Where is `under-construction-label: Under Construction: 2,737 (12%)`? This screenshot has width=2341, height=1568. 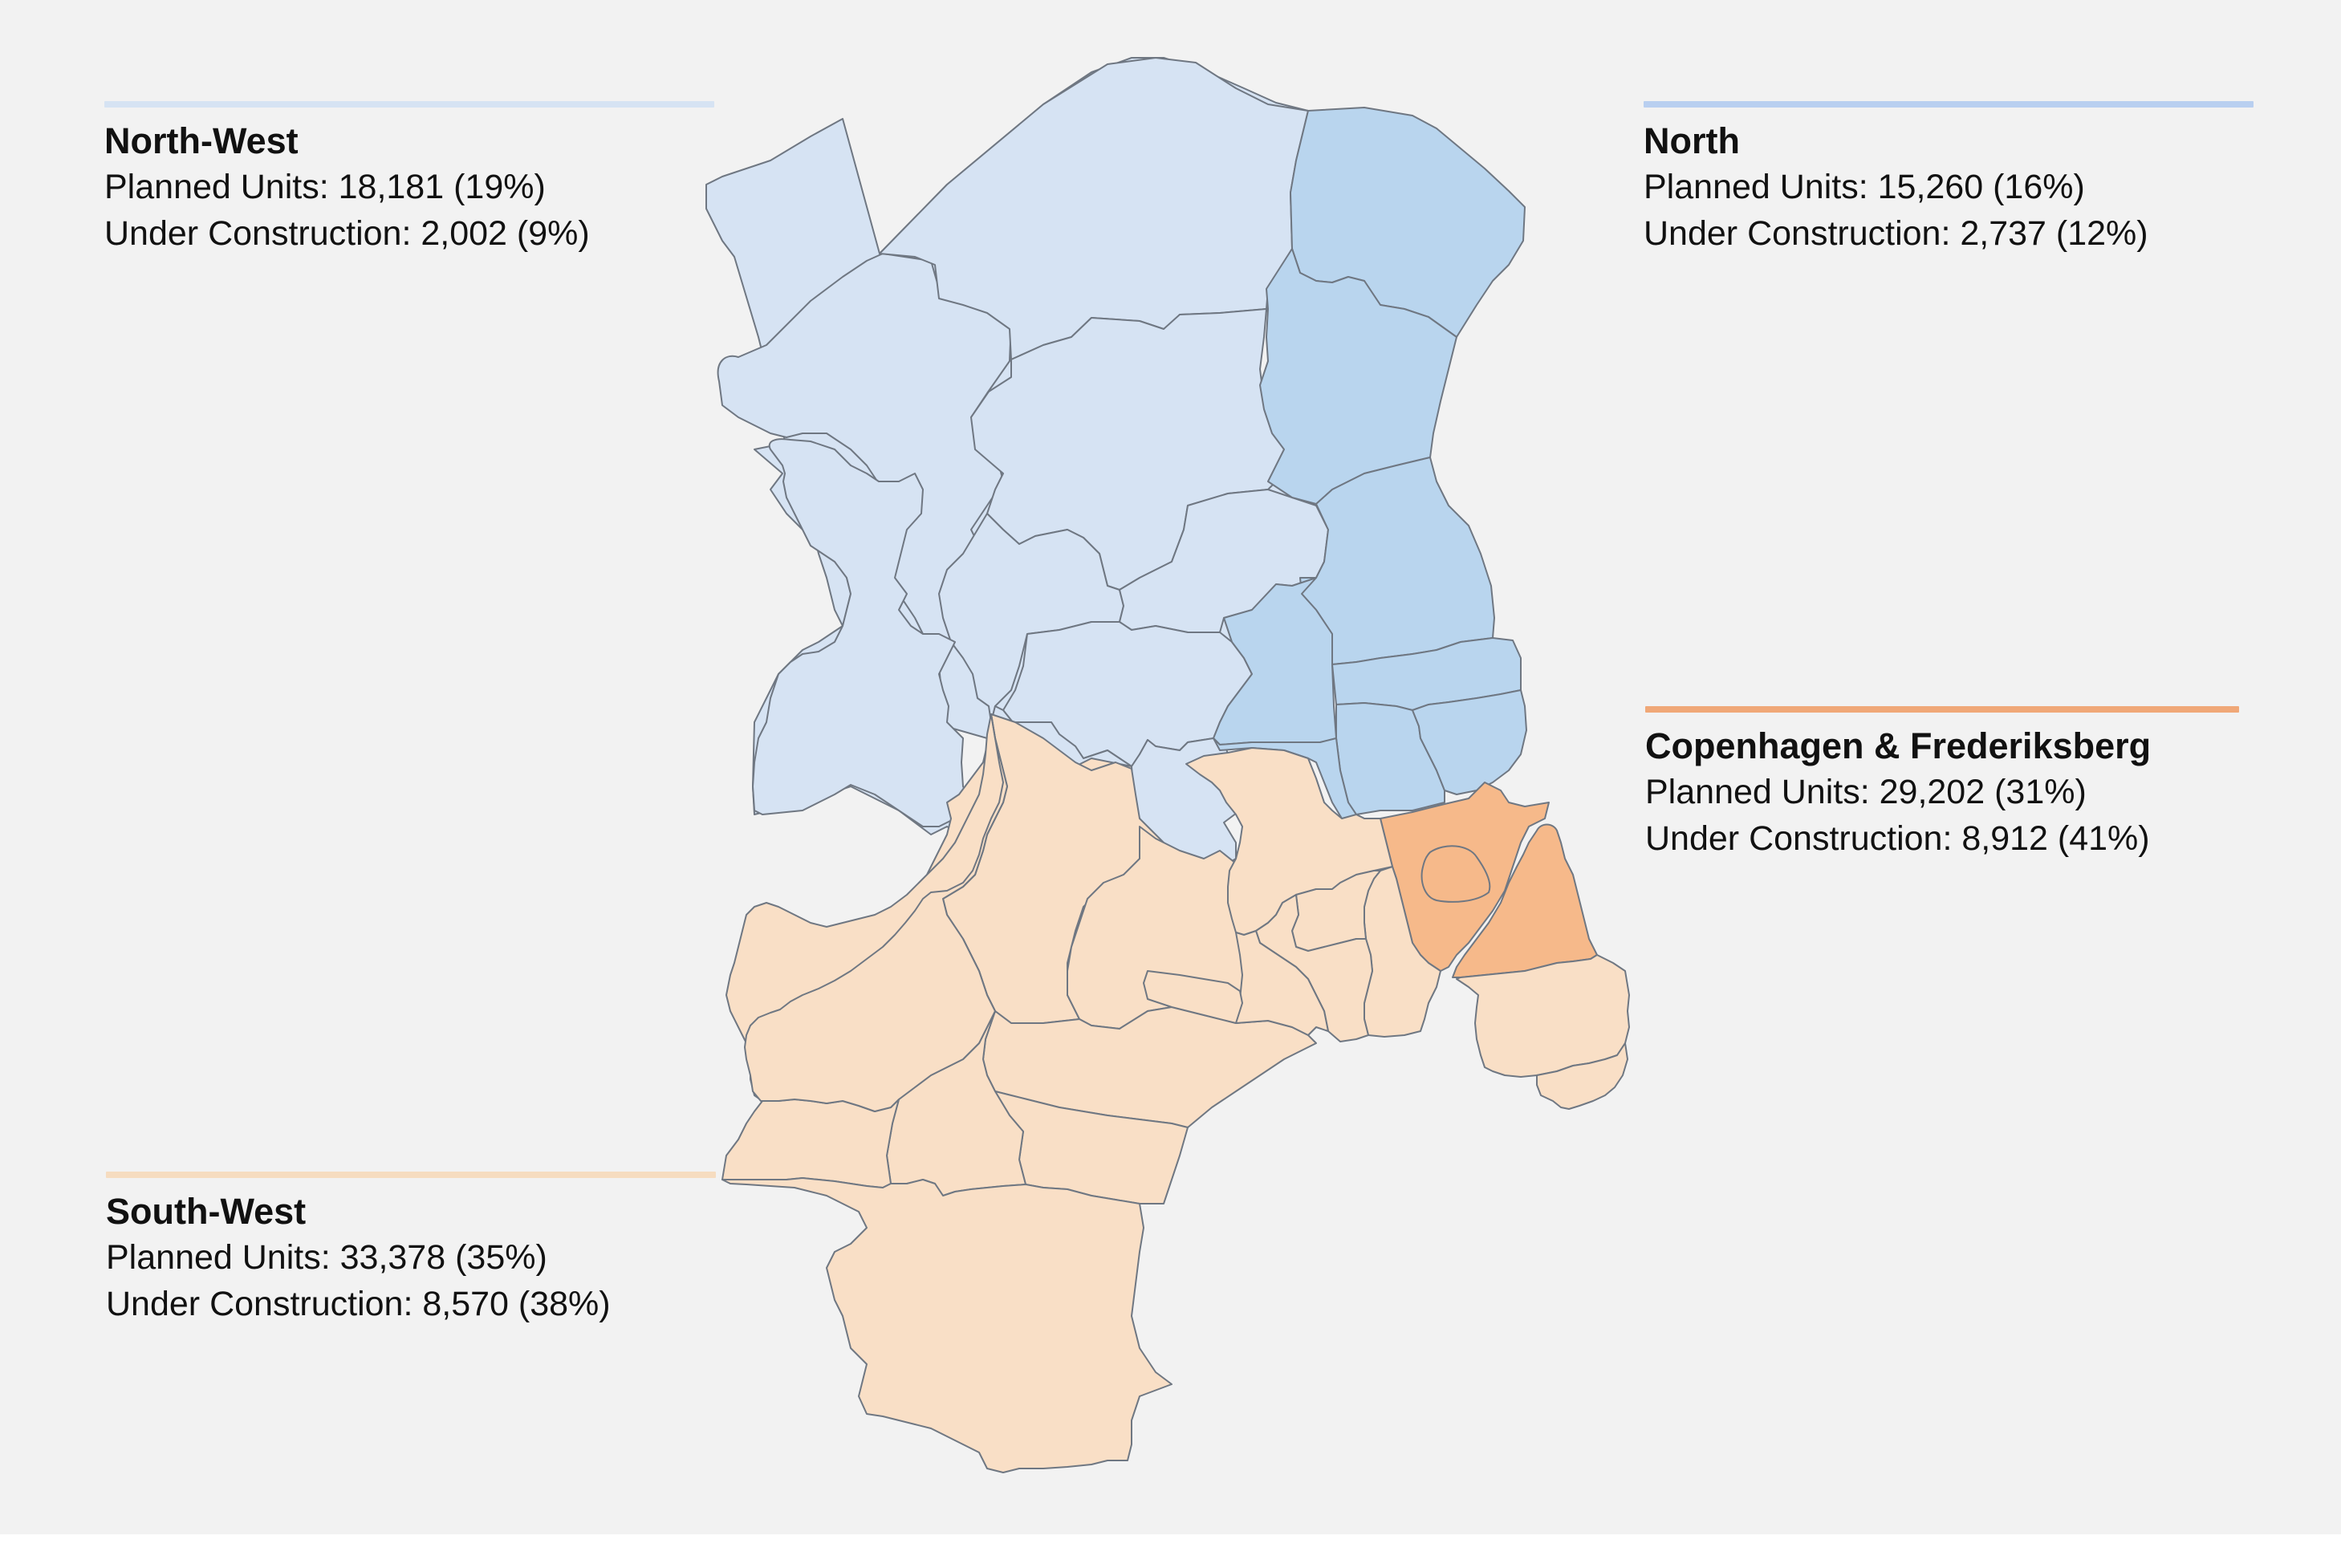 under-construction-label: Under Construction: 2,737 (12%) is located at coordinates (1896, 233).